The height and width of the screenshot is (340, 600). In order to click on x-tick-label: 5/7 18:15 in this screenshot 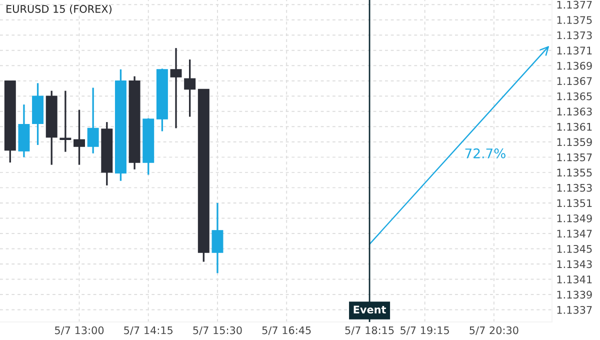, I will do `click(369, 331)`.